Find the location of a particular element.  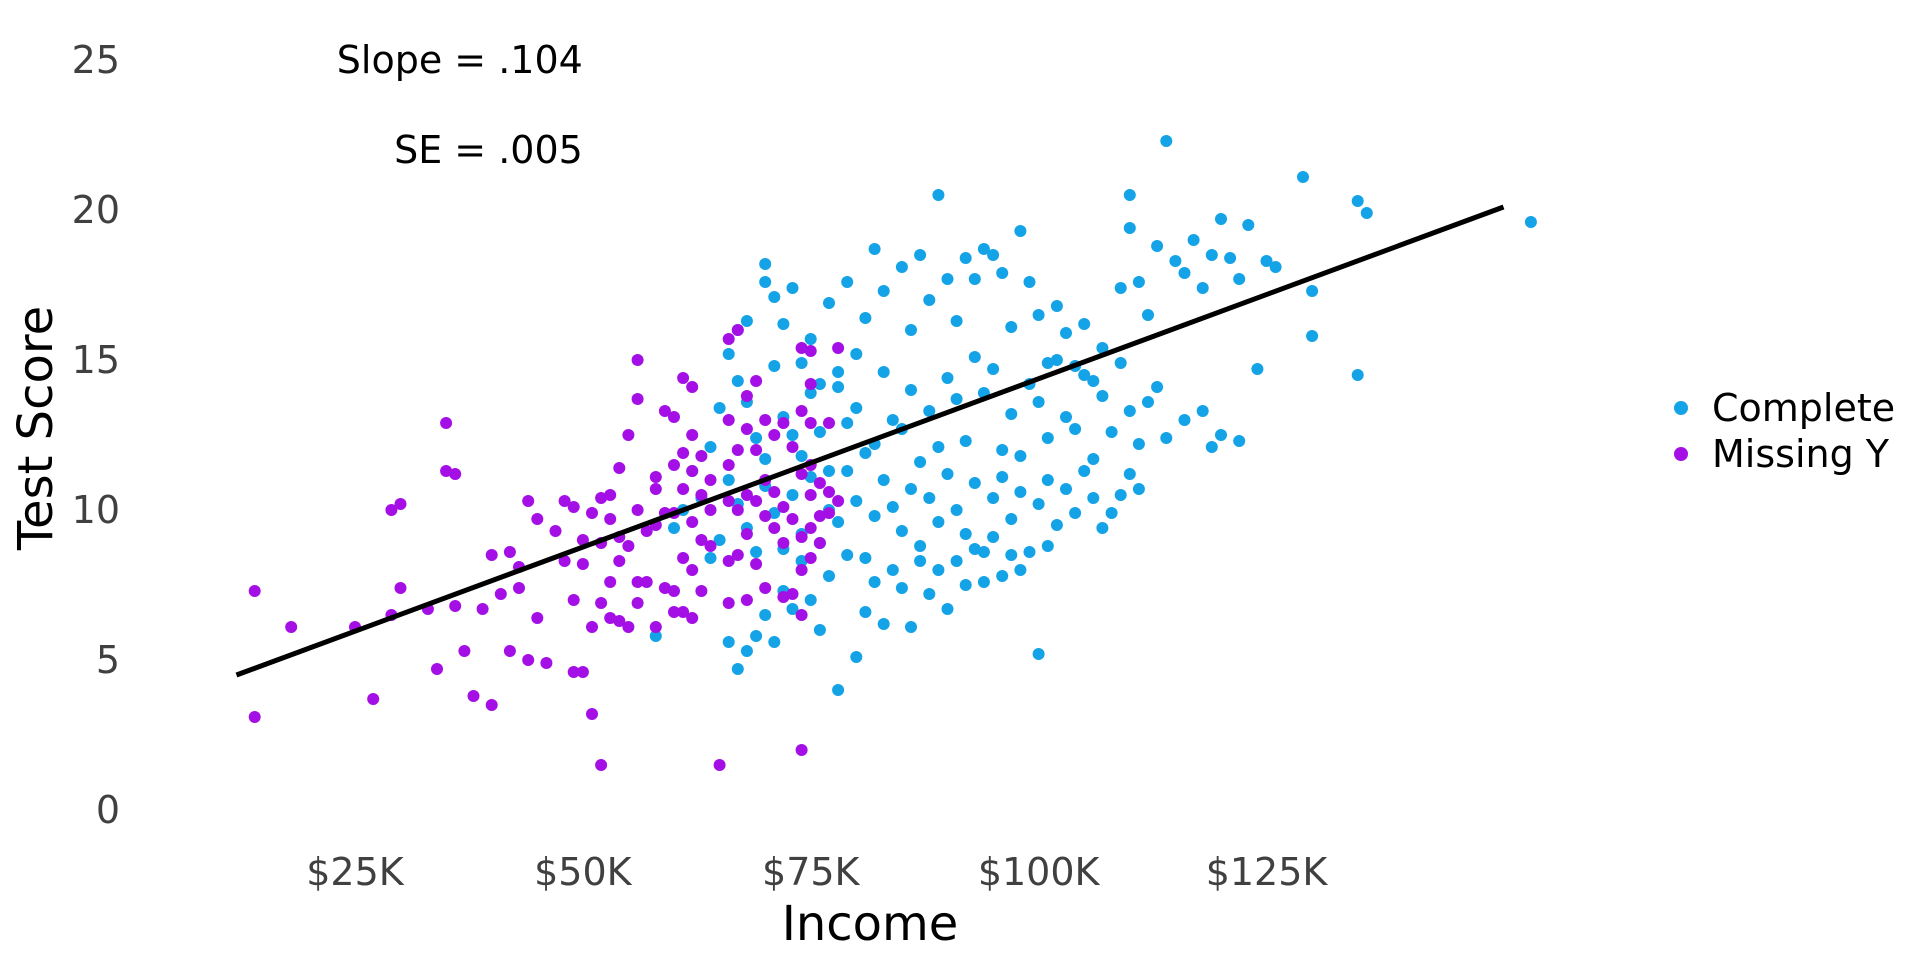

x-tick-label: $125K is located at coordinates (1267, 872).